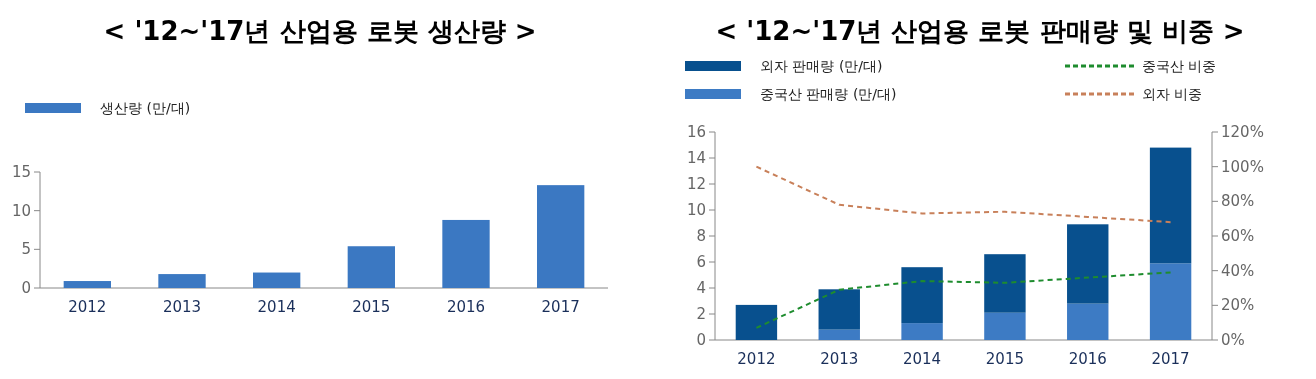  I want to click on legend-label: 중국산 판매량 (만/대), so click(828, 94).